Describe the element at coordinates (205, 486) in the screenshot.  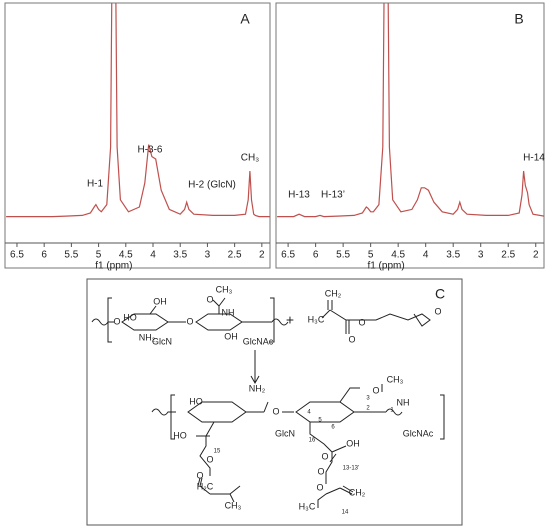
I see `structure-label: H₂C` at that location.